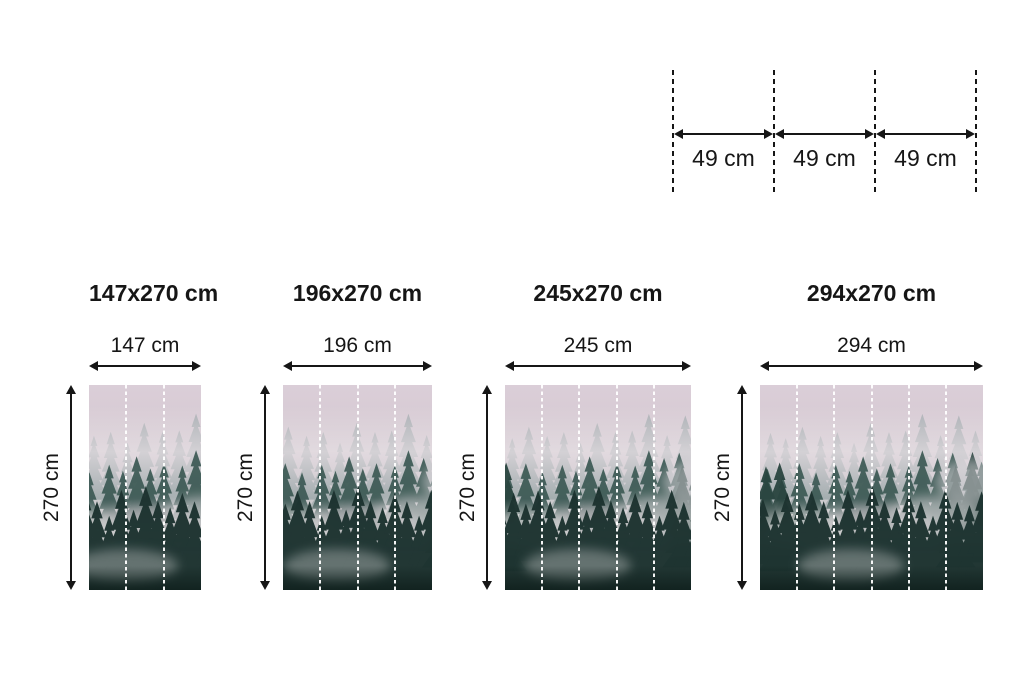 This screenshot has height=680, width=1024. I want to click on size-figure-196x270: 270 cm 196x270 cm 196 cm, so click(333, 435).